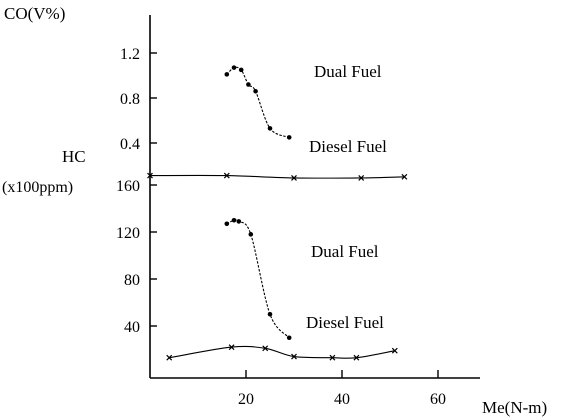  I want to click on hc-y-tick-label: 160, so click(128, 186).